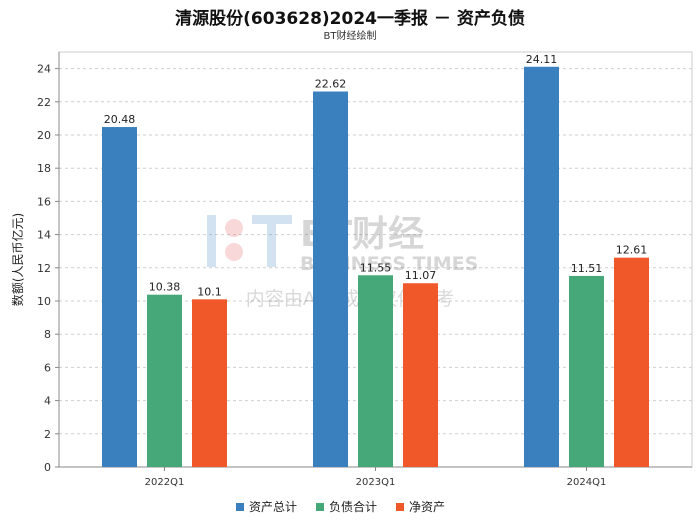 This screenshot has width=700, height=524. I want to click on y-tick-label: 8, so click(47, 334).